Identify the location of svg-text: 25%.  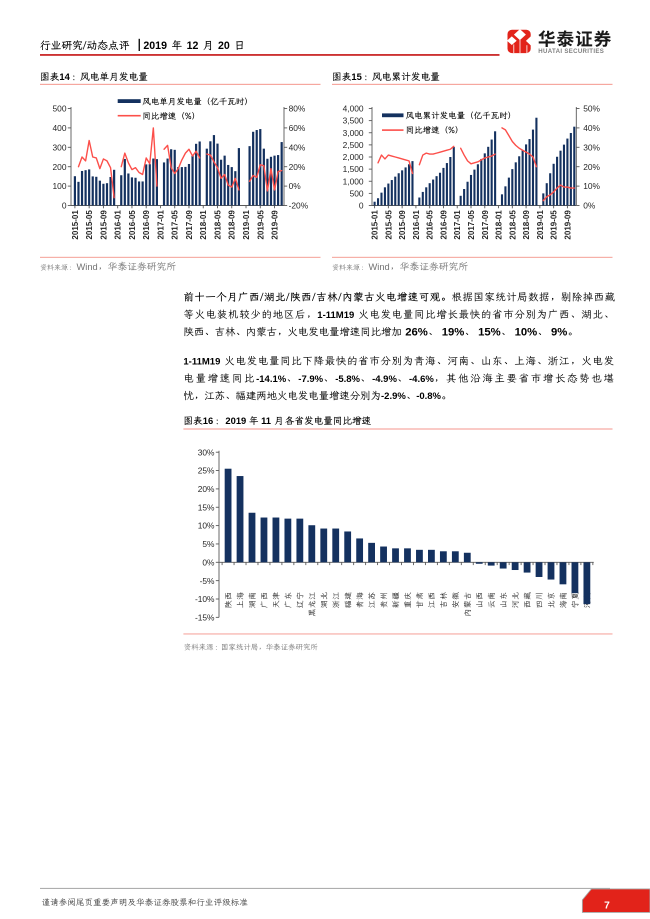
(206, 471).